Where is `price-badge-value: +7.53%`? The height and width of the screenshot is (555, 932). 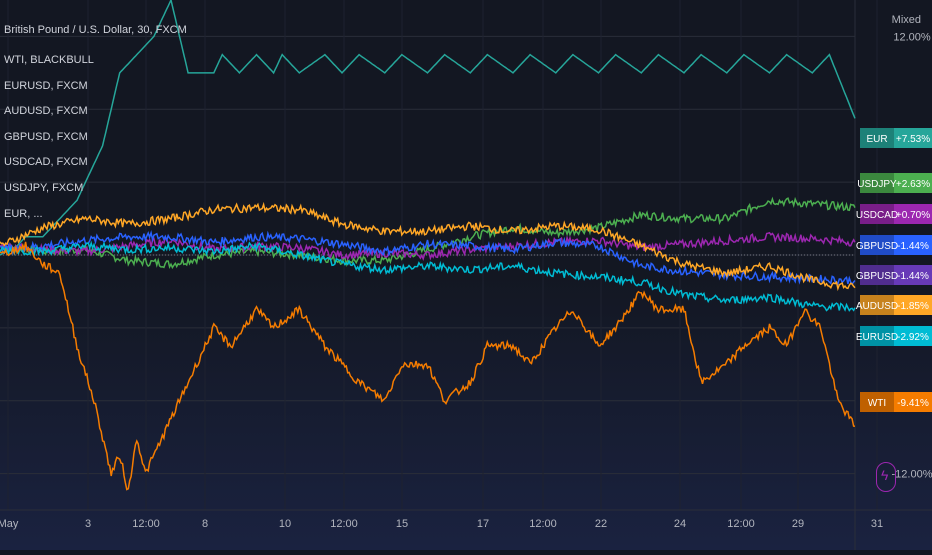 price-badge-value: +7.53% is located at coordinates (913, 139).